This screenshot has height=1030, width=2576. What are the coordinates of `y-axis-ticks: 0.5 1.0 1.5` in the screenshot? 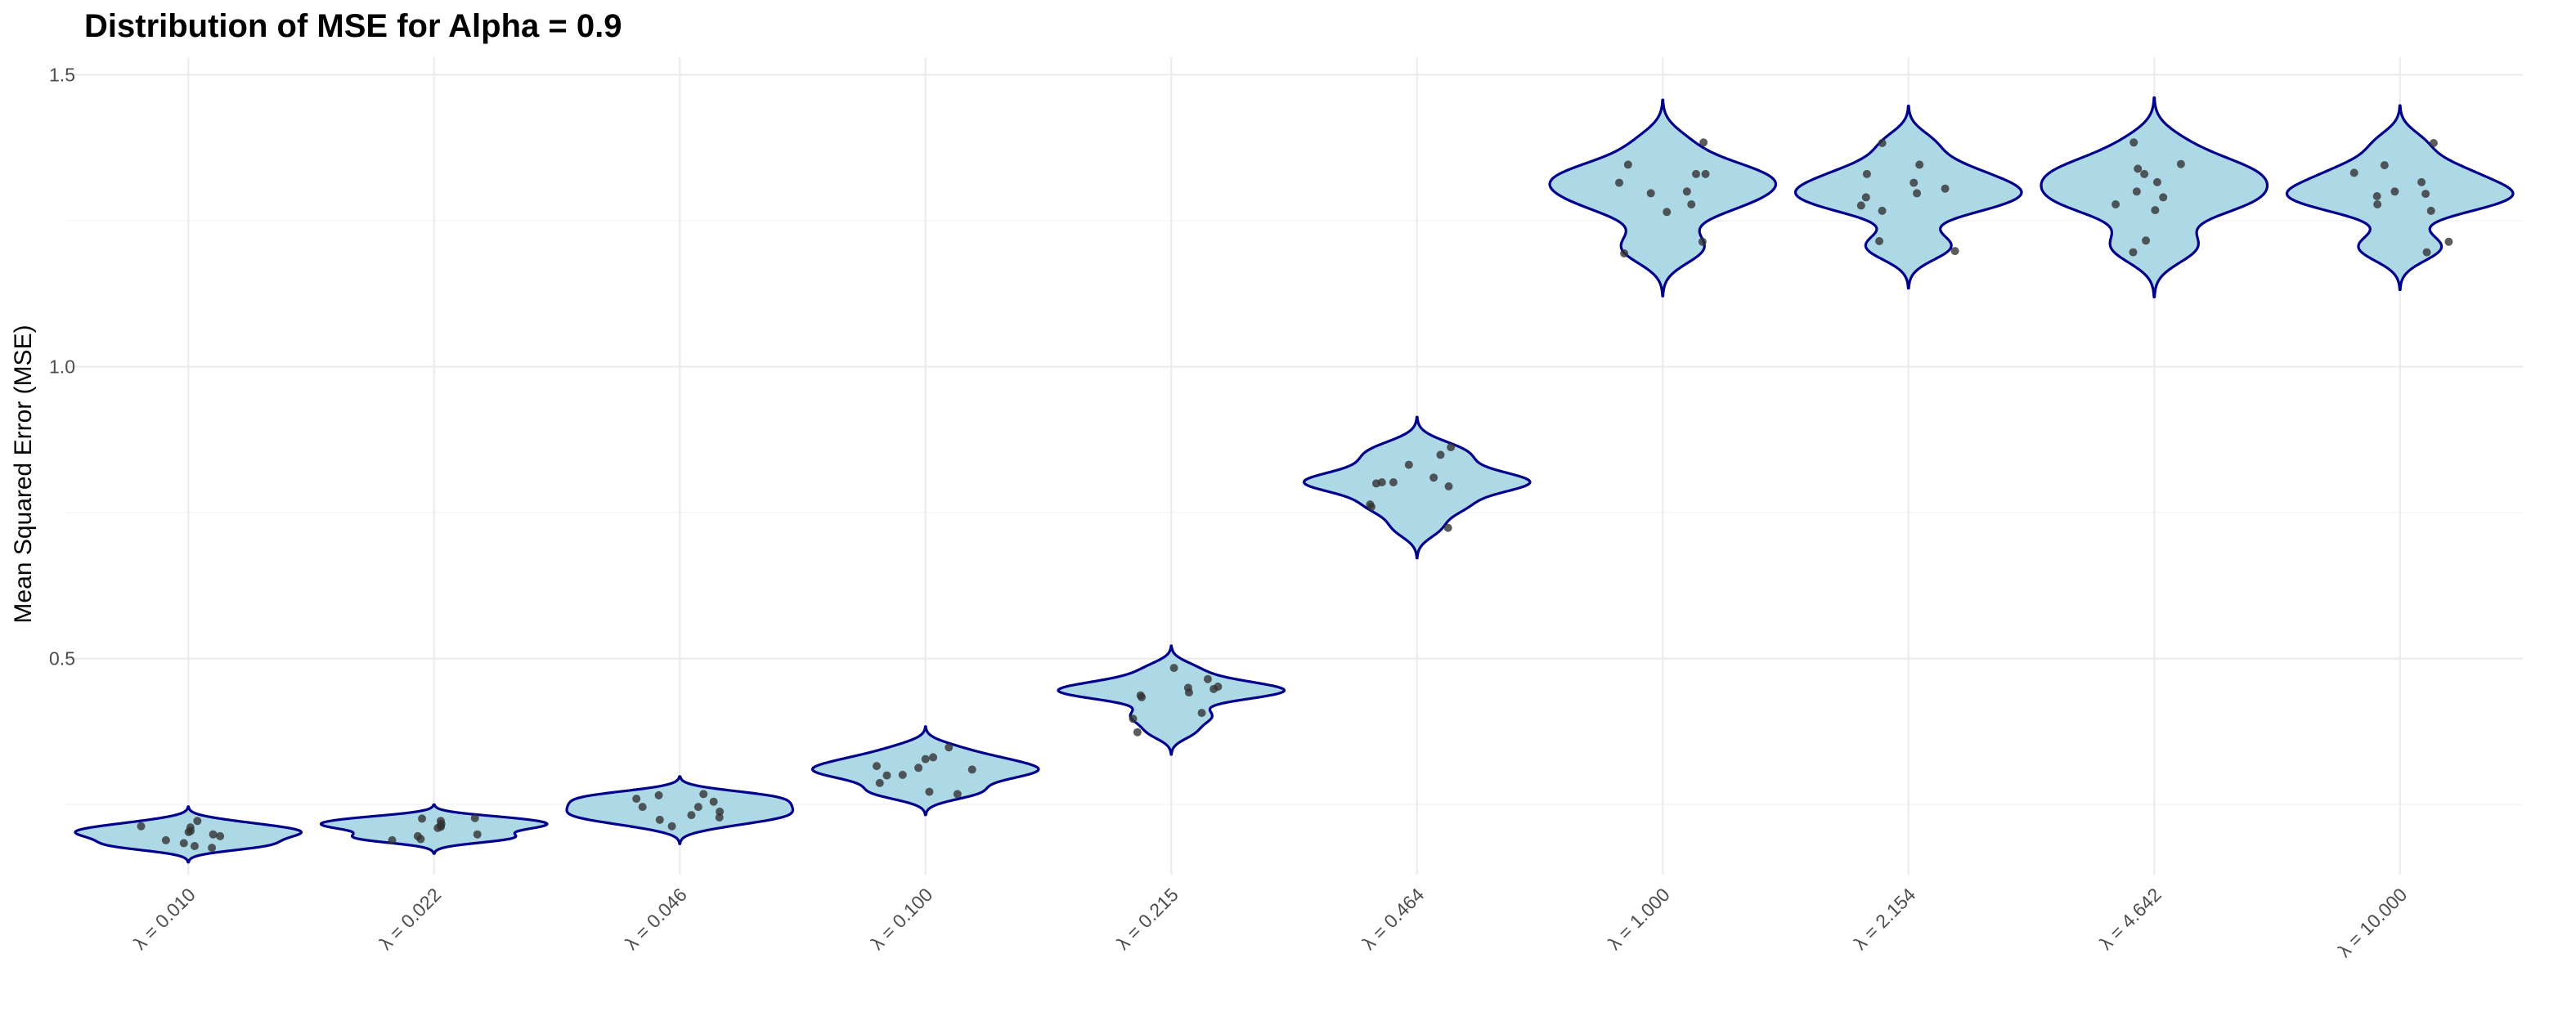 It's located at (62, 366).